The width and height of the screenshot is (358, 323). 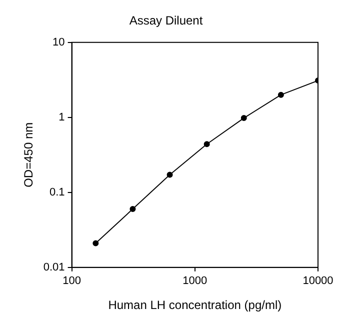 I want to click on x-axis-title: Human LH concentration (pg/ml), so click(x=195, y=305).